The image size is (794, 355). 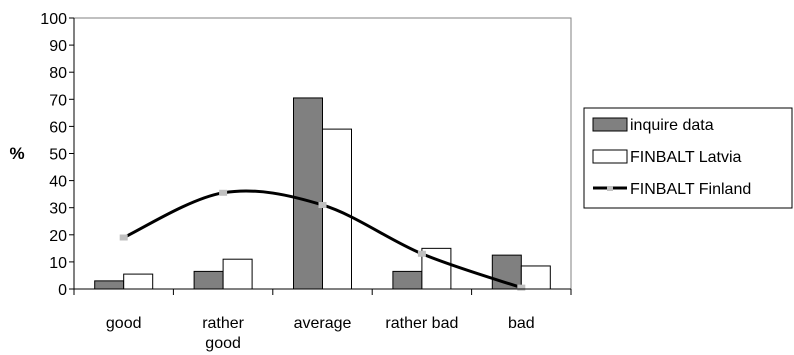 I want to click on line-series, so click(x=322, y=240).